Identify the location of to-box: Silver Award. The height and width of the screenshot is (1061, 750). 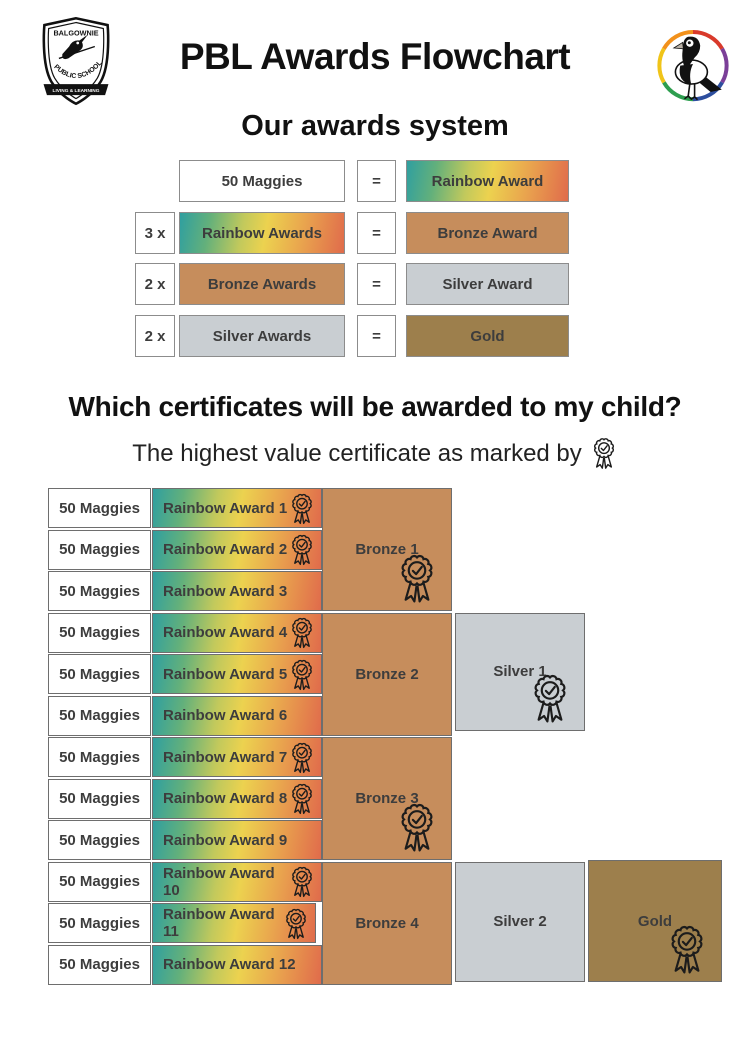
(487, 284).